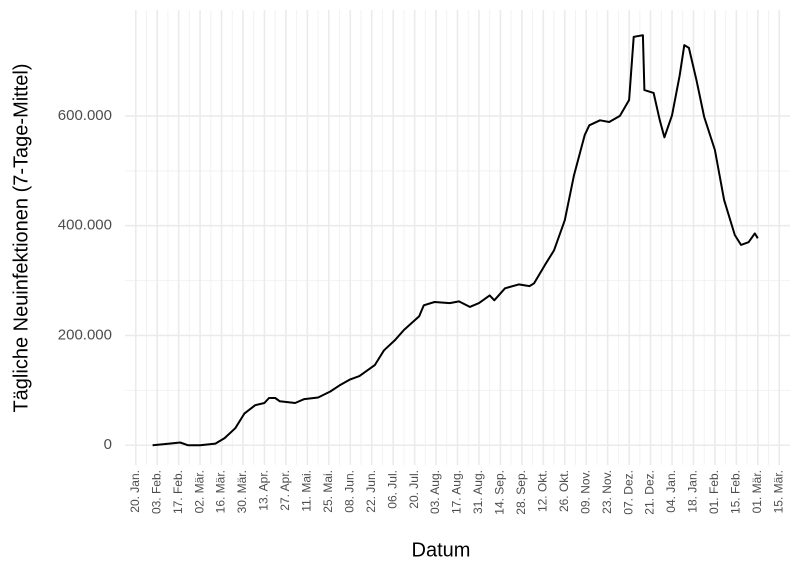 The height and width of the screenshot is (576, 800). Describe the element at coordinates (441, 550) in the screenshot. I see `x-axis-title: Datum` at that location.